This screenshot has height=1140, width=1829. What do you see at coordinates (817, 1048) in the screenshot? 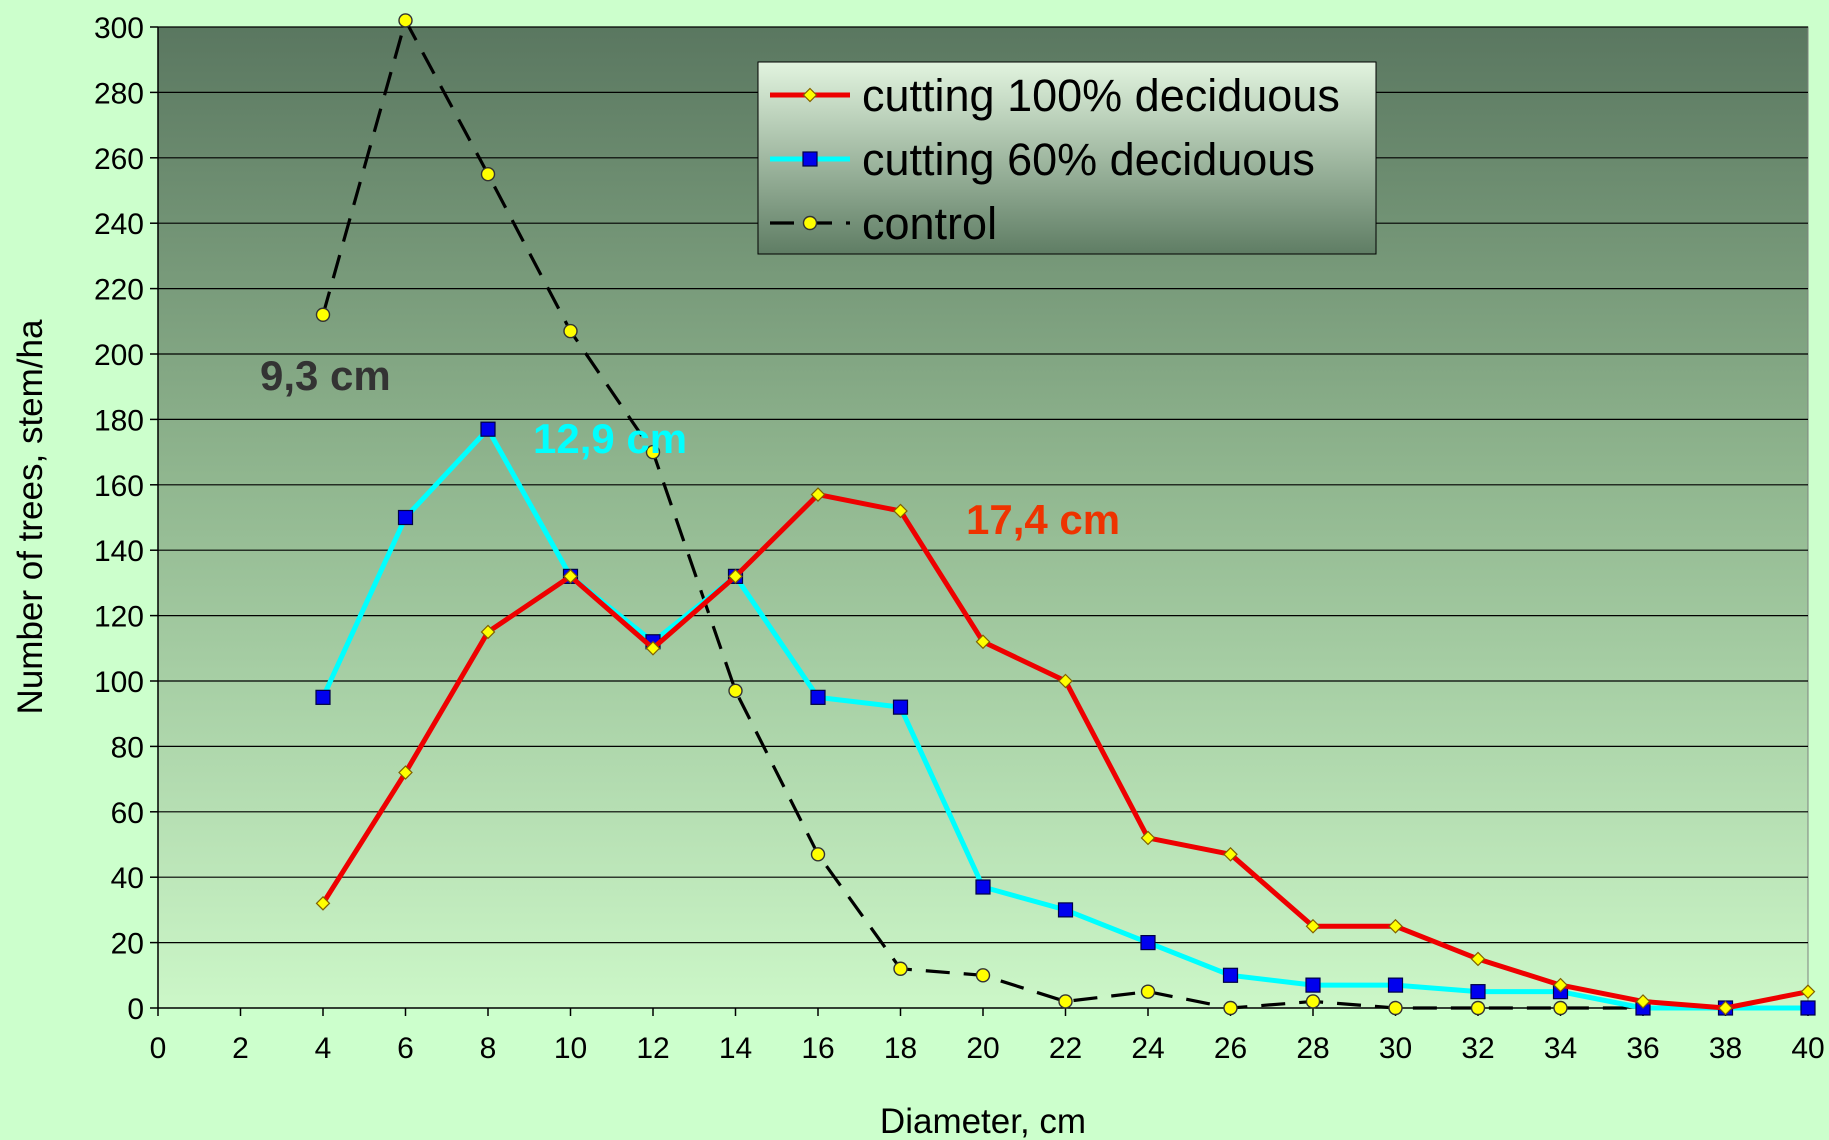
I see `x-tick-label-16: 16` at bounding box center [817, 1048].